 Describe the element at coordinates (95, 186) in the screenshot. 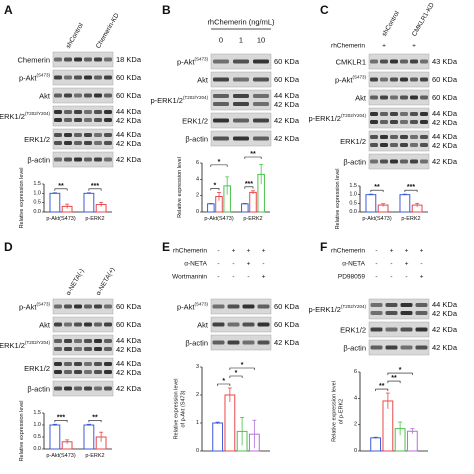

I see `significance-label: ***` at that location.